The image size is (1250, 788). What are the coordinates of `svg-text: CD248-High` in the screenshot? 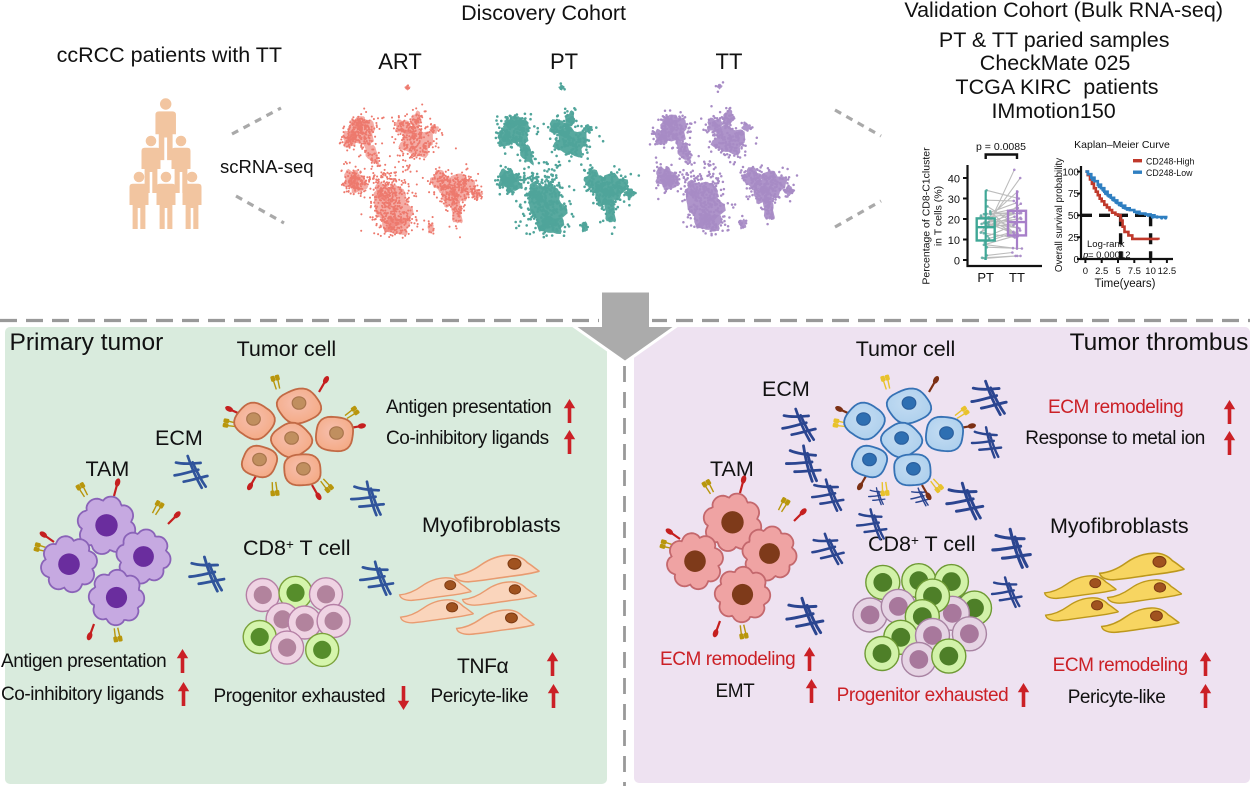 It's located at (1170, 162).